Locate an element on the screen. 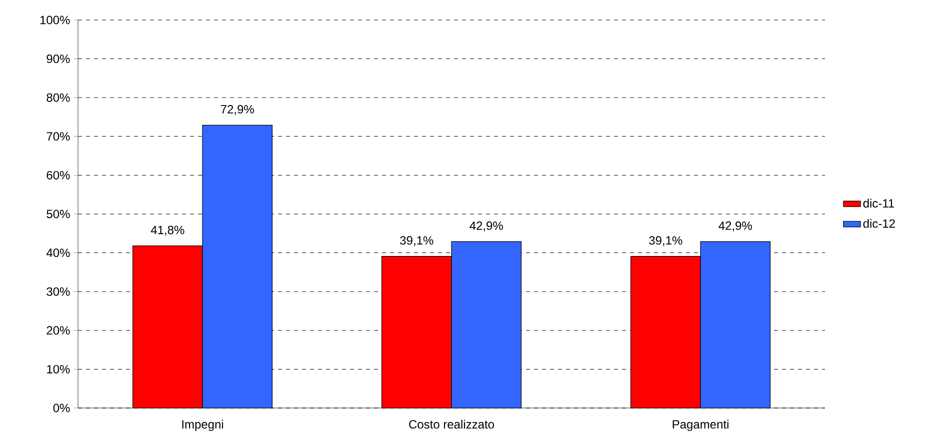 This screenshot has width=925, height=445. y-tick-label: 30% is located at coordinates (58, 291).